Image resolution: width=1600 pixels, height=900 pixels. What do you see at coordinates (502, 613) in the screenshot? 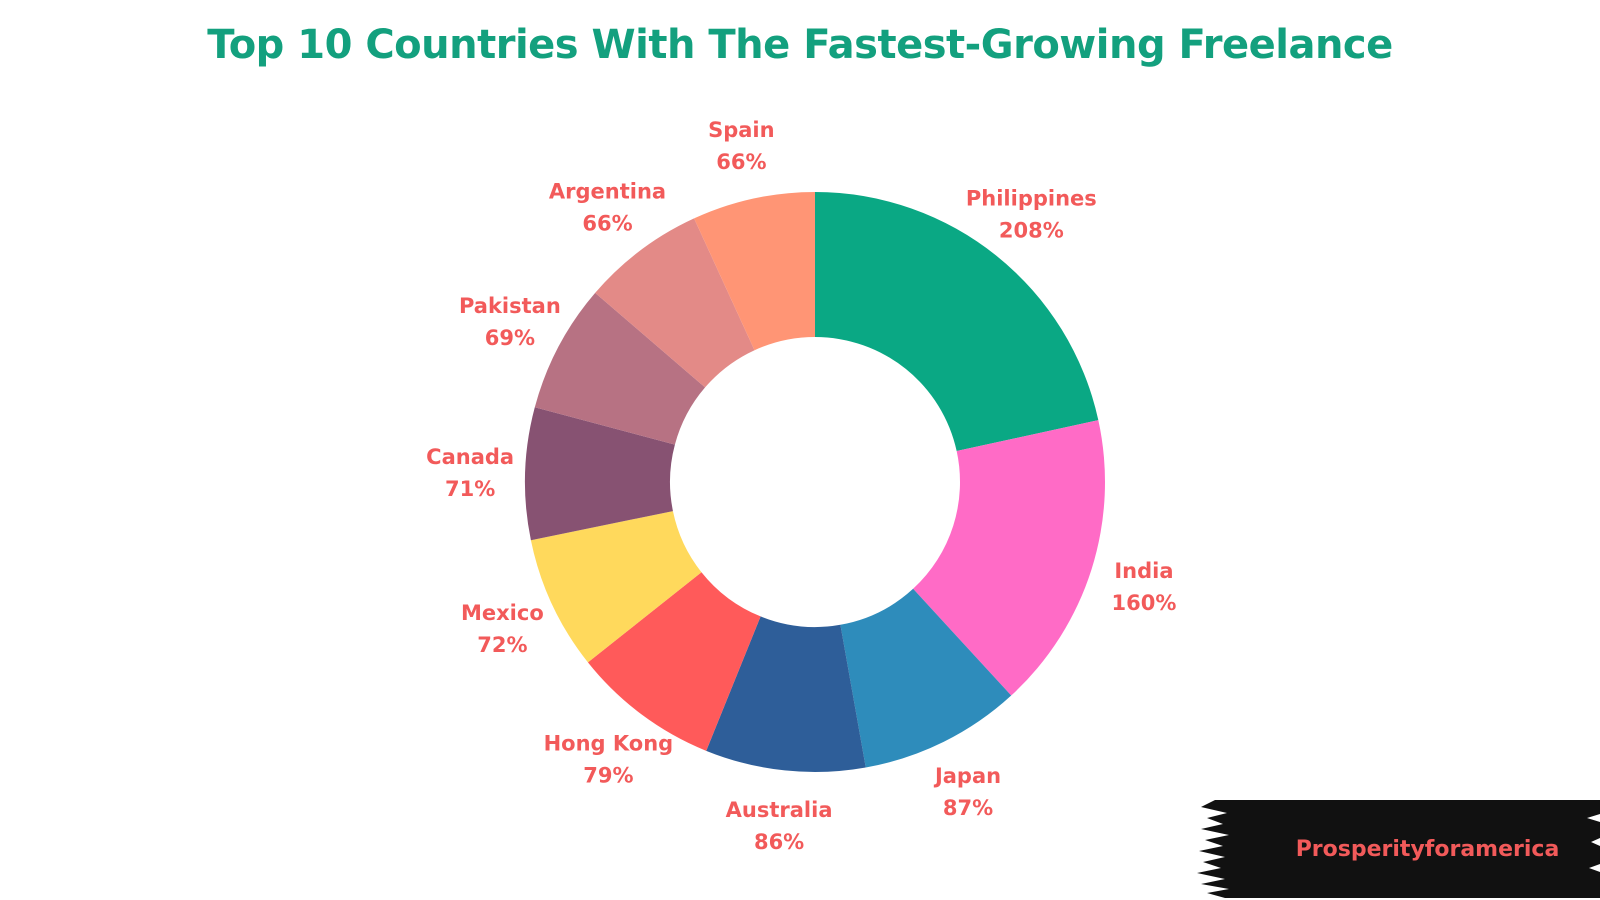
I see `slice-country-mexico: Mexico` at bounding box center [502, 613].